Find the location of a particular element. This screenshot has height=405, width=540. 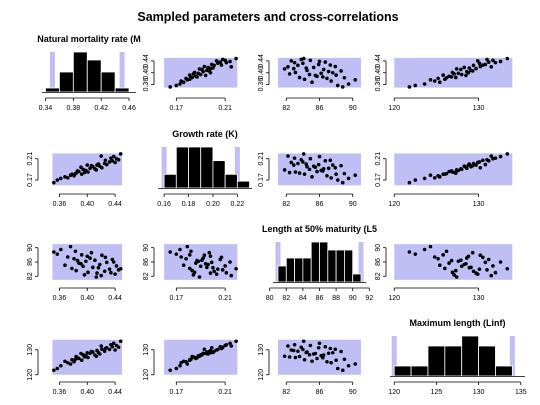

x-tick-label-M-Linf-0: 120 is located at coordinates (394, 108).